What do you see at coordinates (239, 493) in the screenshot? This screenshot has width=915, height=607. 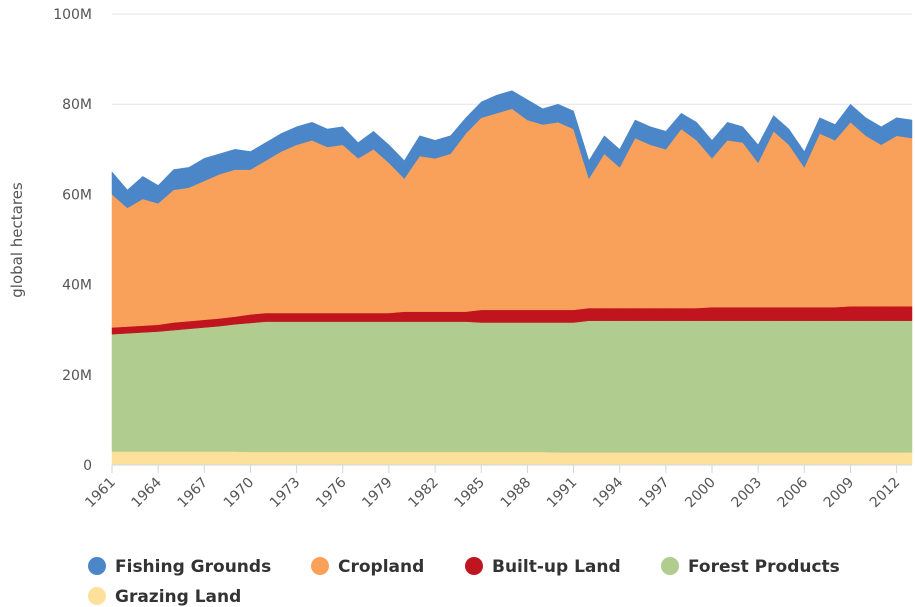 I see `x-tick-label: 1970` at bounding box center [239, 493].